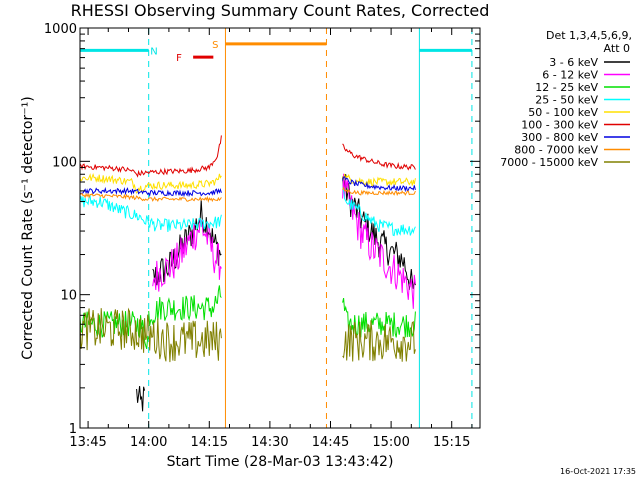 The width and height of the screenshot is (640, 480). Describe the element at coordinates (64, 162) in the screenshot. I see `y-tick-label-100: 100` at that location.